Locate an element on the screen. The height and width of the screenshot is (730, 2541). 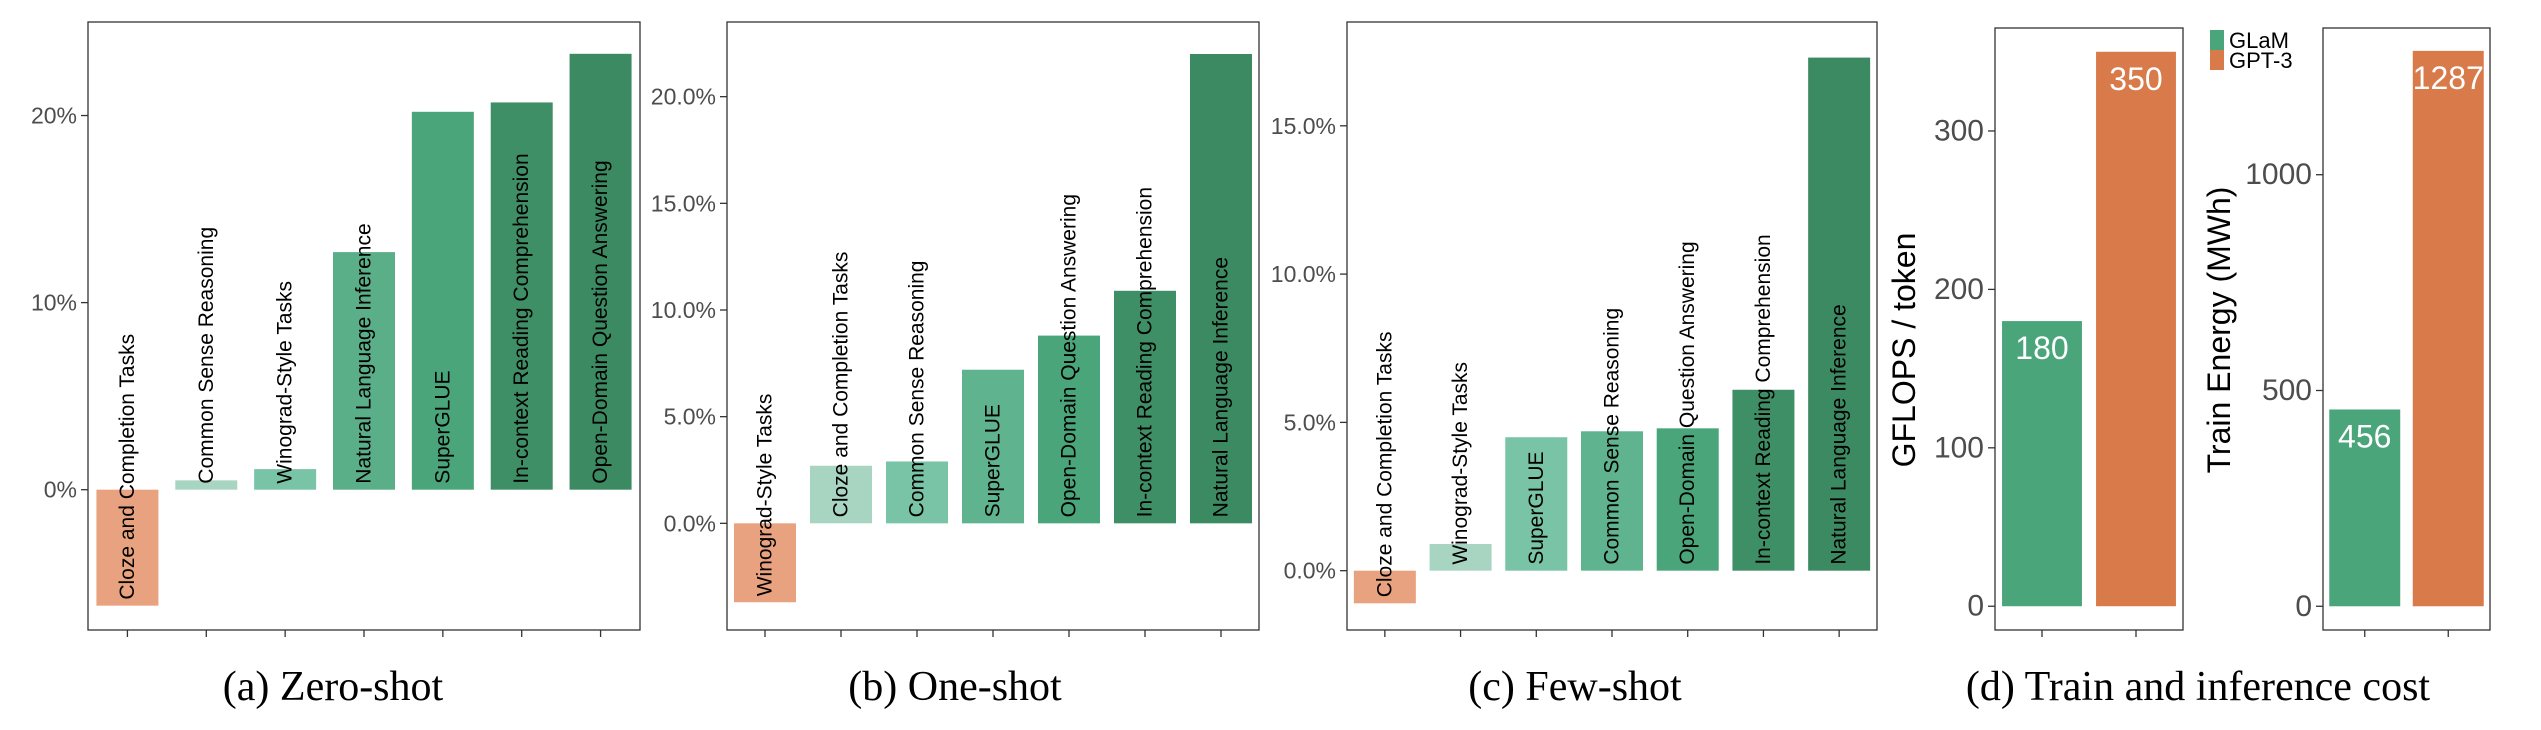
zero-category-label: Open-Domain Question Answering is located at coordinates (600, 321).